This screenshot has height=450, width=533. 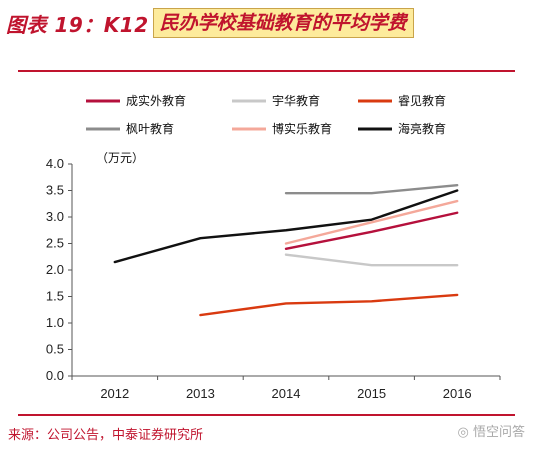 I want to click on y-tick-label: 3.0, so click(x=55, y=216).